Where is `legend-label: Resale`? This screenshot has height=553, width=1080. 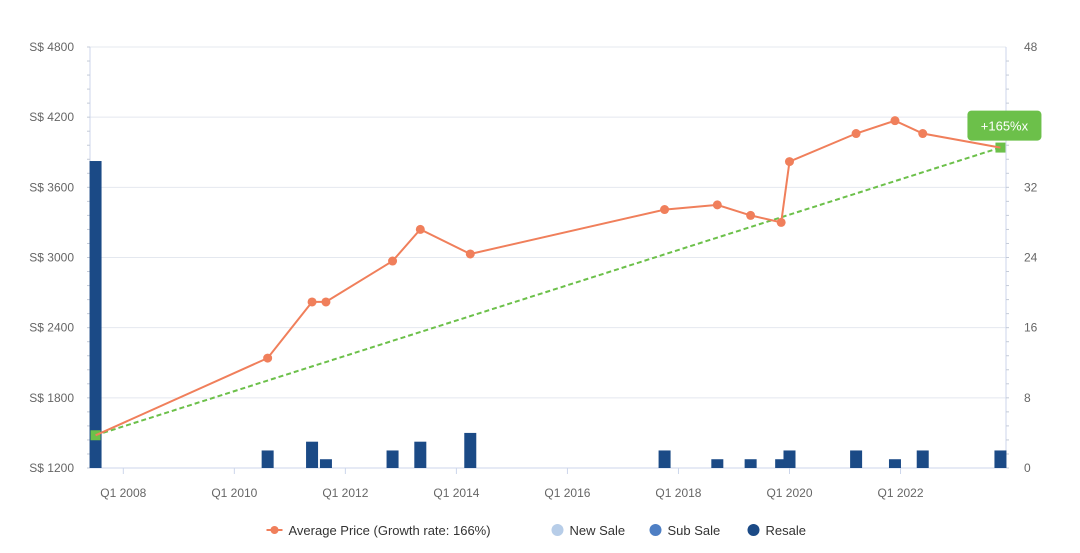
legend-label: Resale is located at coordinates (786, 530).